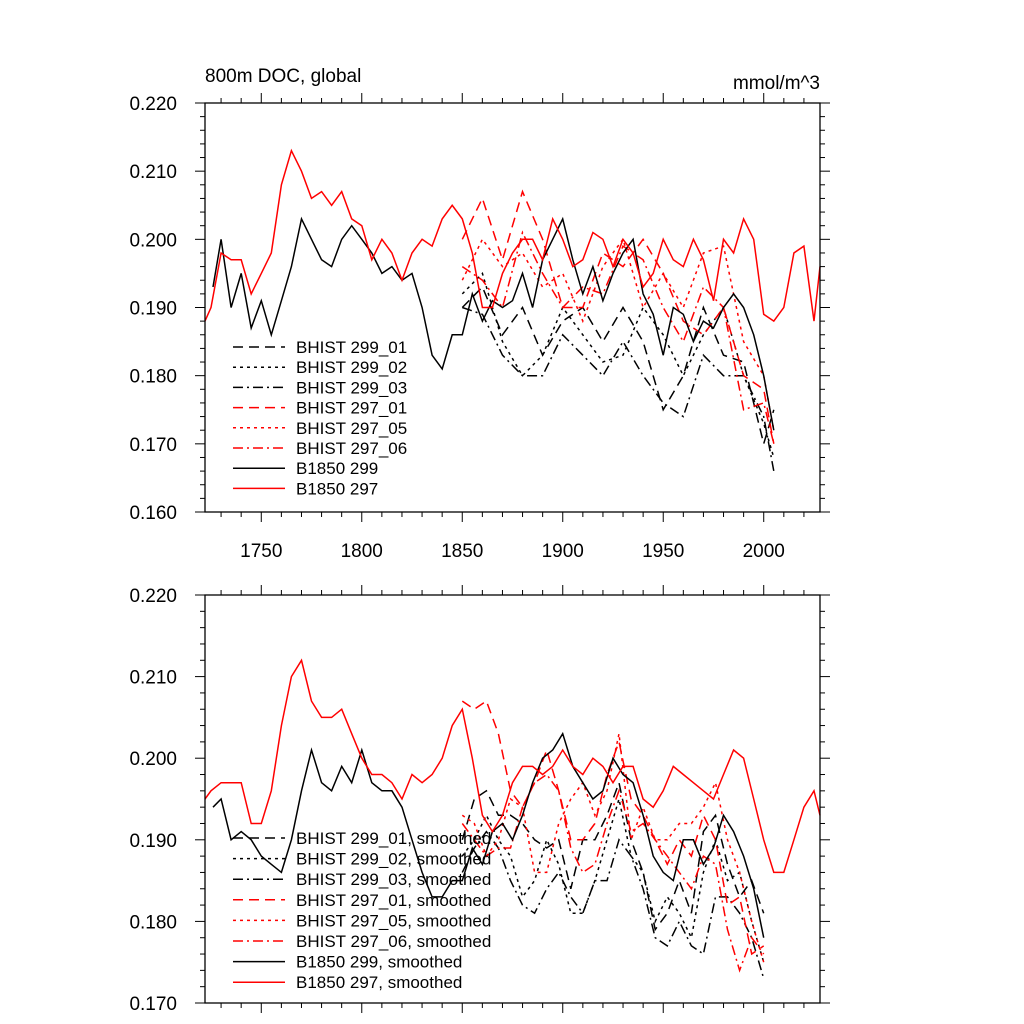 This screenshot has height=1024, width=1024. What do you see at coordinates (351, 347) in the screenshot?
I see `p1-legend-label: BHIST 299_01` at bounding box center [351, 347].